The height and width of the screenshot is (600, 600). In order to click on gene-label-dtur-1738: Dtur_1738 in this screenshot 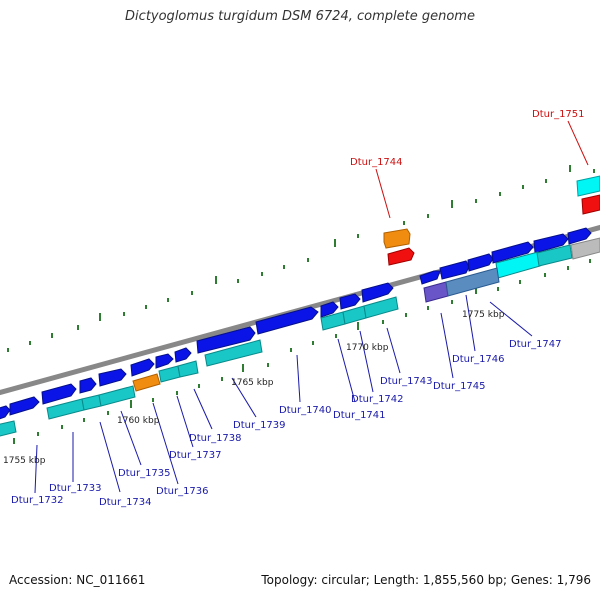, I will do `click(215, 438)`.